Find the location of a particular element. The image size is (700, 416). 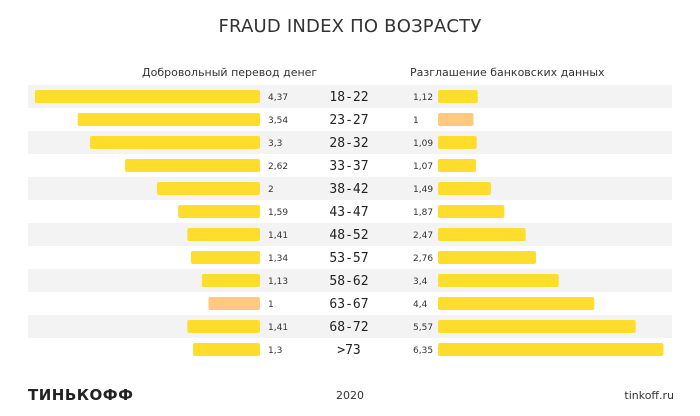

right-value-label: 1,09 is located at coordinates (423, 144).